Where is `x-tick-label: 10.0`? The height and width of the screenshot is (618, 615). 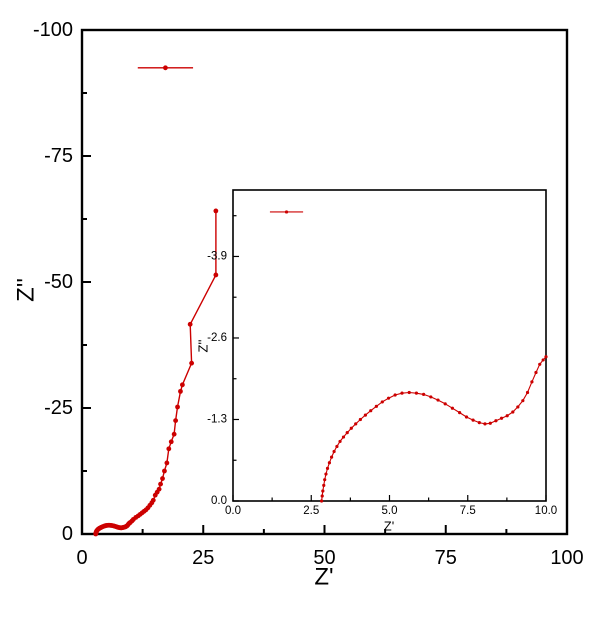
x-tick-label: 10.0 is located at coordinates (546, 511).